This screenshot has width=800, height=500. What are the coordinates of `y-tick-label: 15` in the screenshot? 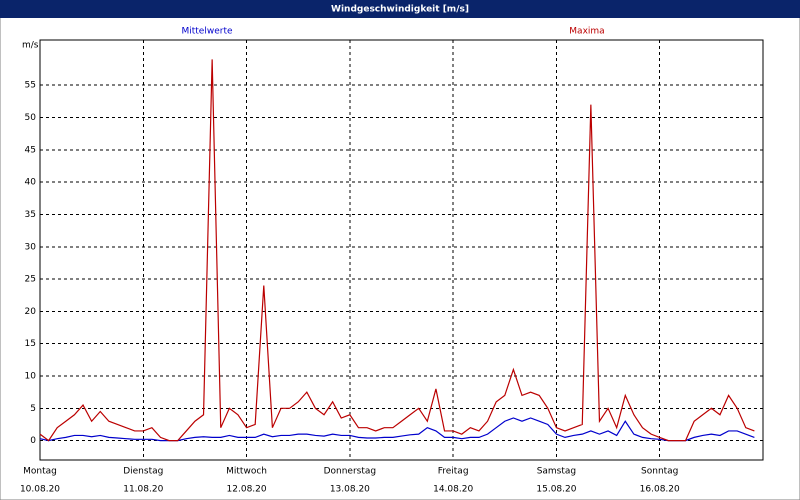 It's located at (30, 344).